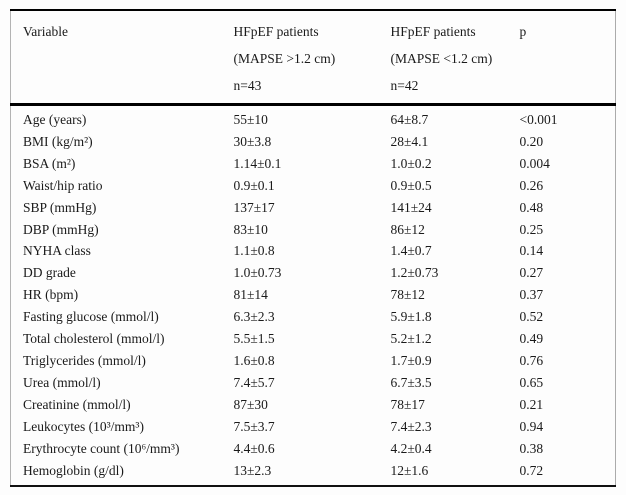  Describe the element at coordinates (411, 448) in the screenshot. I see `cell-group2-value: 4.2±0.4` at that location.